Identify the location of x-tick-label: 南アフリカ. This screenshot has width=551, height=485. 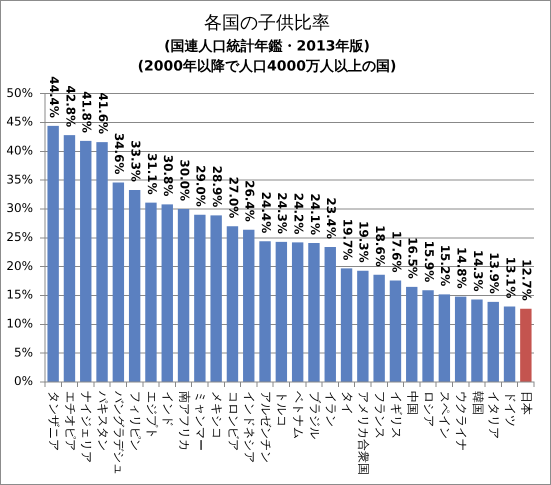
(184, 421).